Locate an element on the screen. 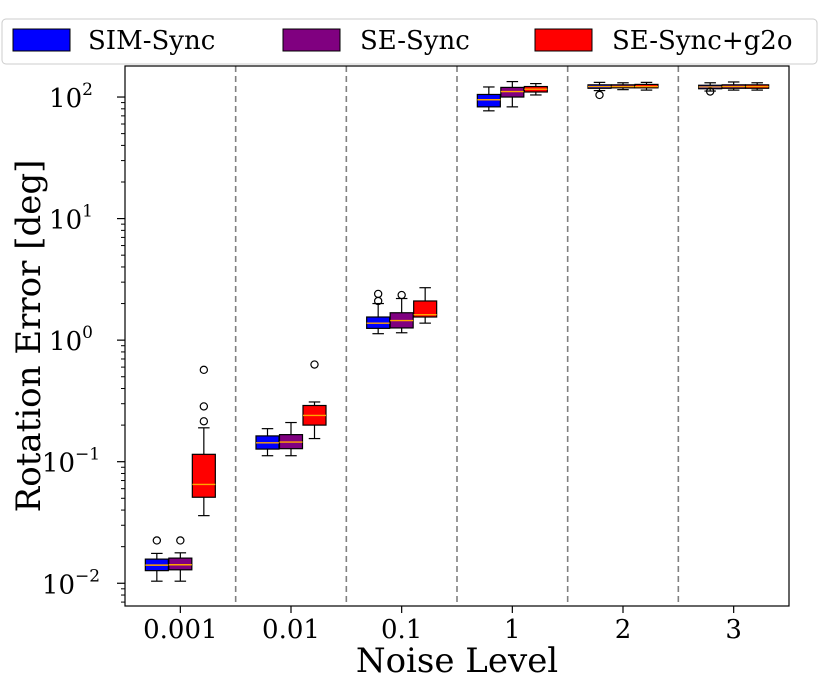 This screenshot has width=830, height=673. x-axis-label: Noise Level is located at coordinates (457, 657).